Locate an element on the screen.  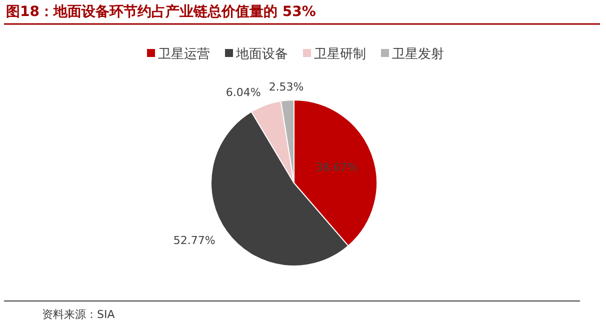
data-label: 52.77% is located at coordinates (194, 240).